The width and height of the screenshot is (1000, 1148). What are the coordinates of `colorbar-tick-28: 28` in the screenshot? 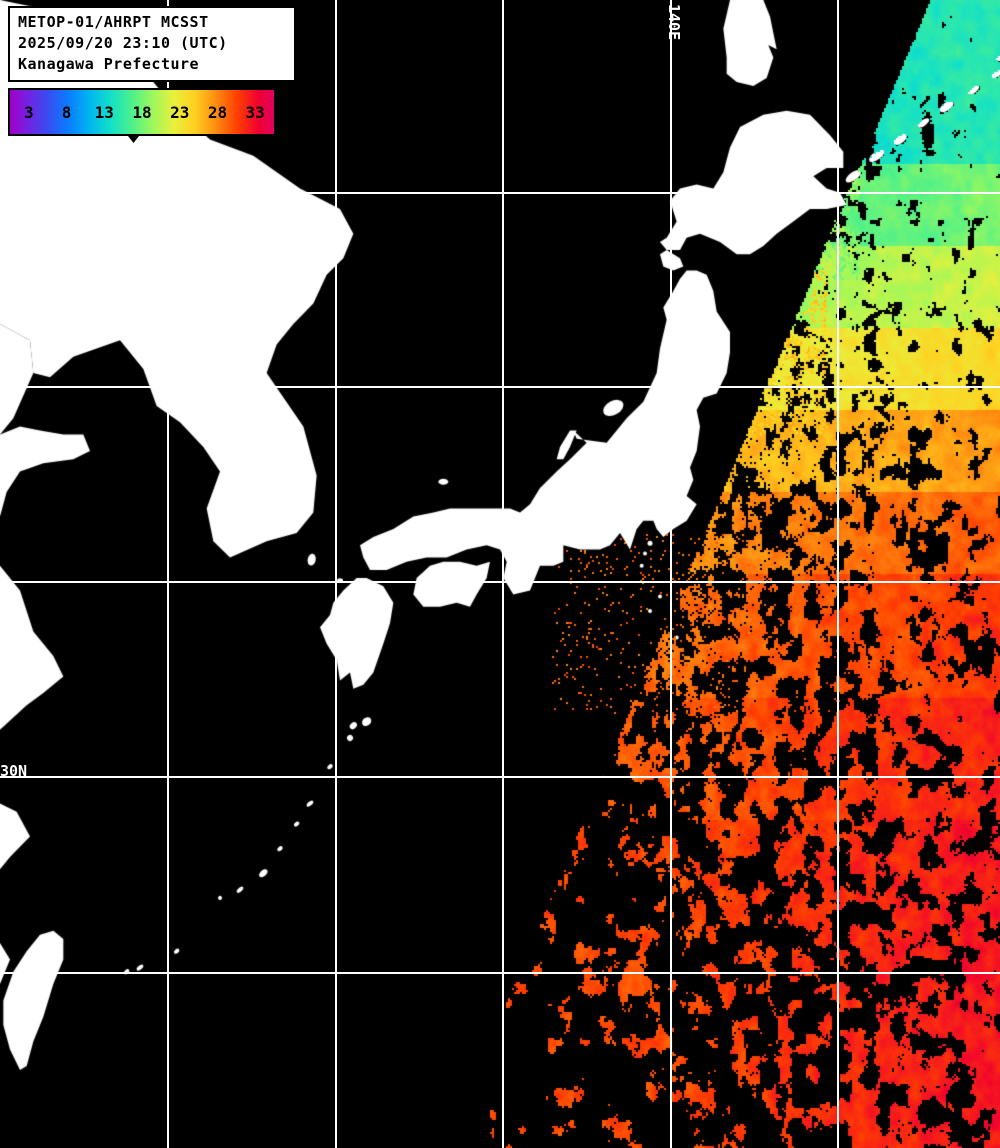 It's located at (217, 112).